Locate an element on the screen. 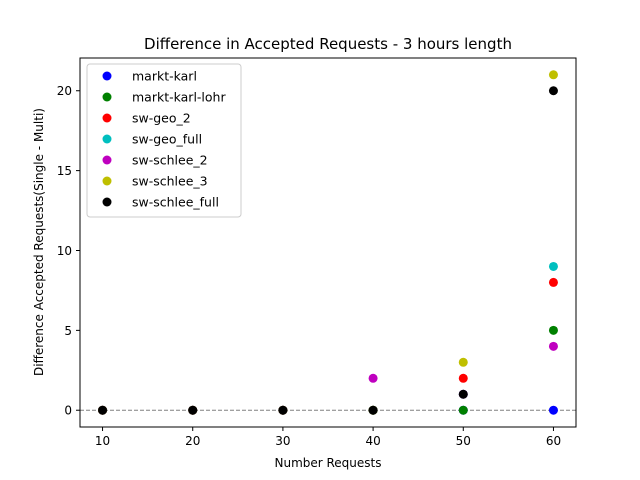 The image size is (640, 480). y-tick-label: 0 is located at coordinates (68, 411).